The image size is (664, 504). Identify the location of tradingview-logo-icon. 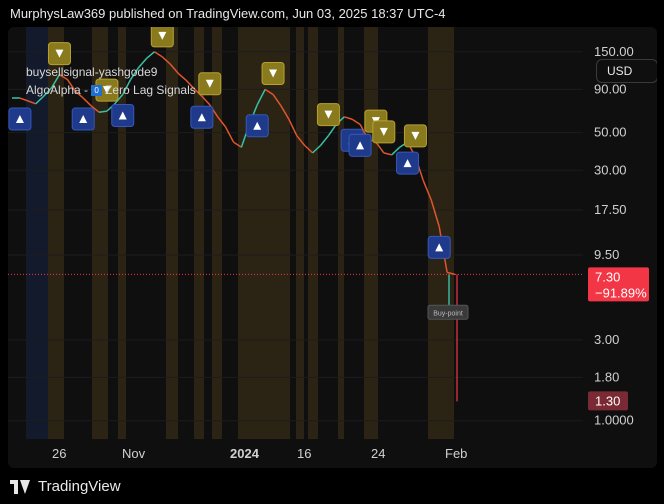
(21, 486).